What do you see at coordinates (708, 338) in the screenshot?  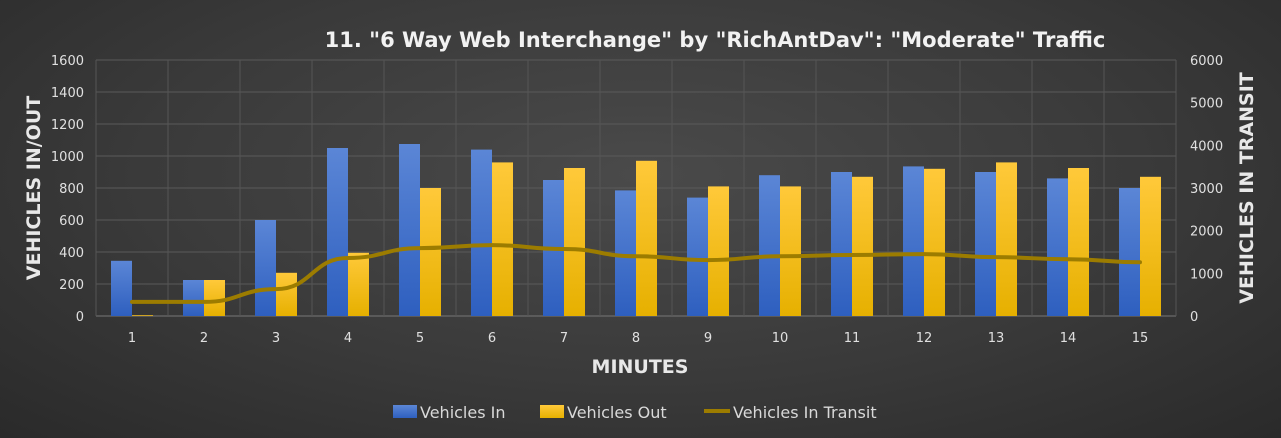 I see `x-tick-label: 9` at bounding box center [708, 338].